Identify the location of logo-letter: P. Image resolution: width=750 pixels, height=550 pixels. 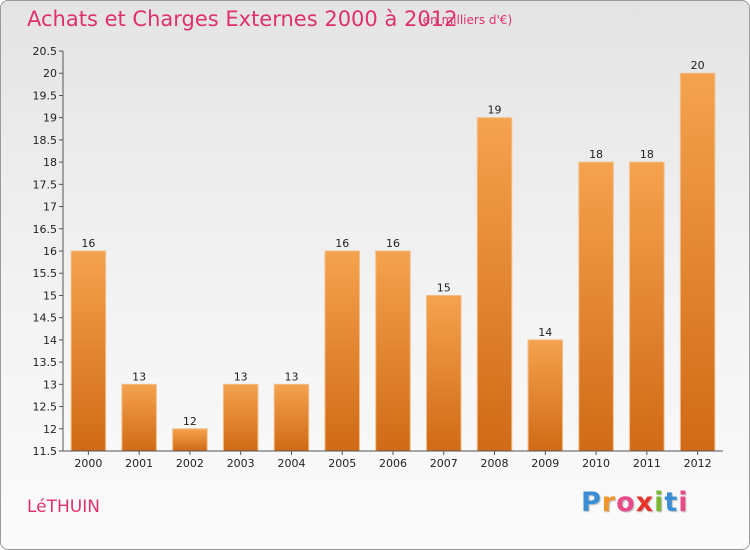
(591, 502).